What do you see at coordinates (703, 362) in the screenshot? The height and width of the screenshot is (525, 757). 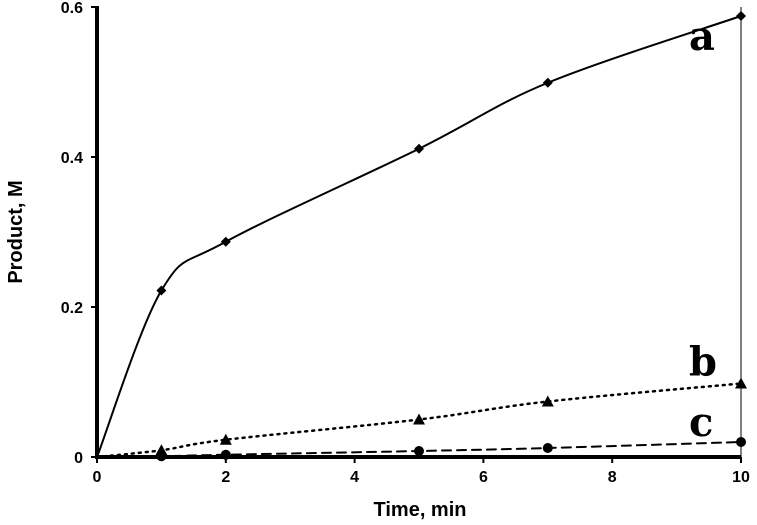 I see `series-label-b: b` at bounding box center [703, 362].